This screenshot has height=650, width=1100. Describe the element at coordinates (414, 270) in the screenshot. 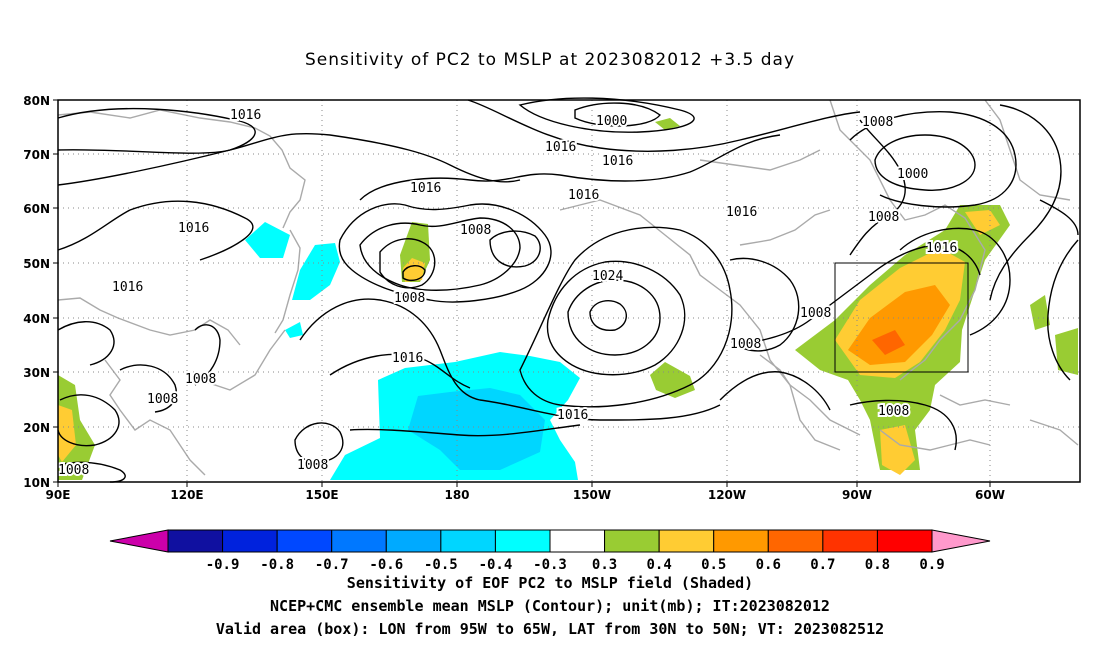

I see `pos-shade-pacific-core` at that location.